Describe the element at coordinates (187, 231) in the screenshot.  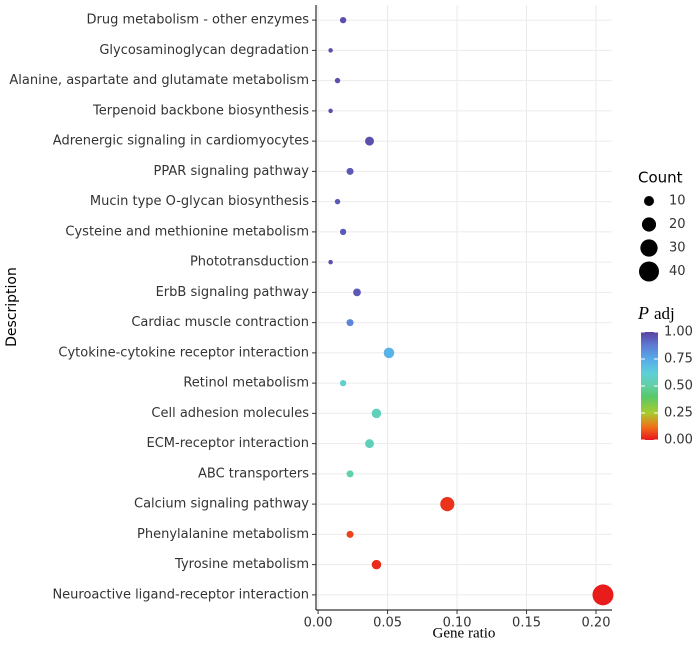
I see `y-tick-label: Cysteine and methionine metabolism` at that location.